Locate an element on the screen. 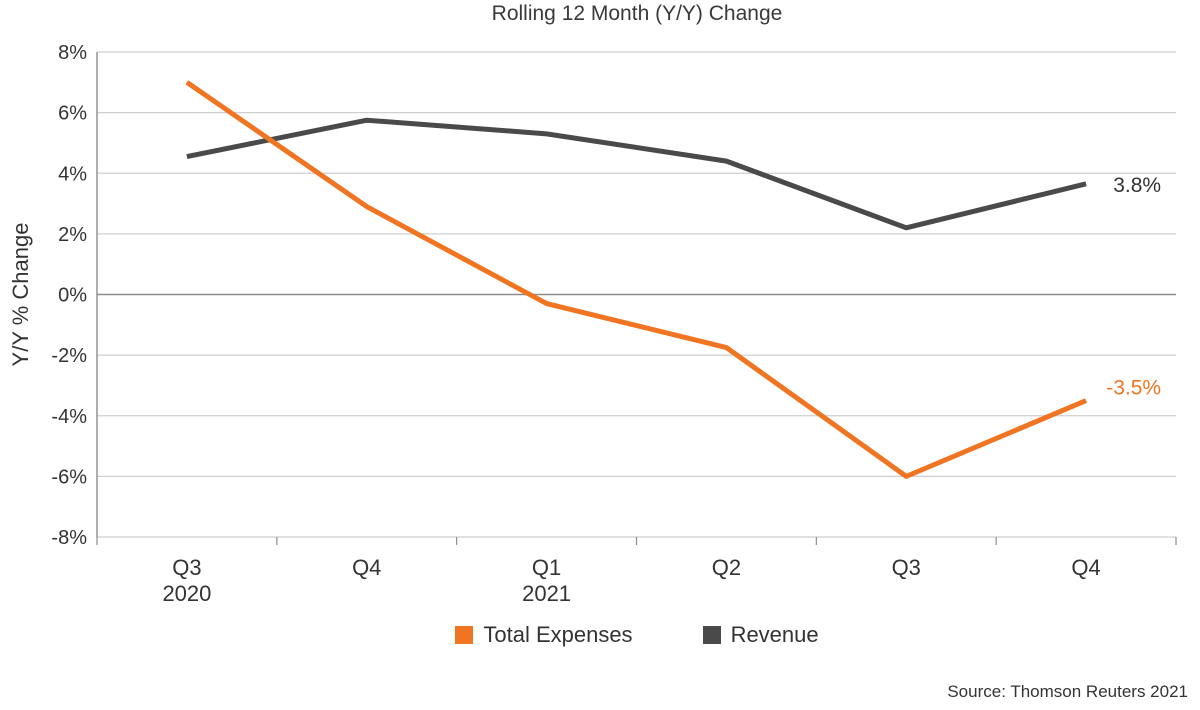  source-note: Source: Thomson Reuters 2021 is located at coordinates (1067, 691).